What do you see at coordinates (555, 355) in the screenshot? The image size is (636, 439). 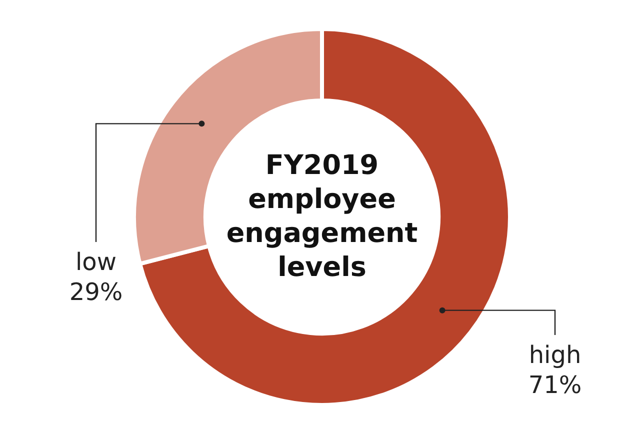 I see `slice-label: high` at bounding box center [555, 355].